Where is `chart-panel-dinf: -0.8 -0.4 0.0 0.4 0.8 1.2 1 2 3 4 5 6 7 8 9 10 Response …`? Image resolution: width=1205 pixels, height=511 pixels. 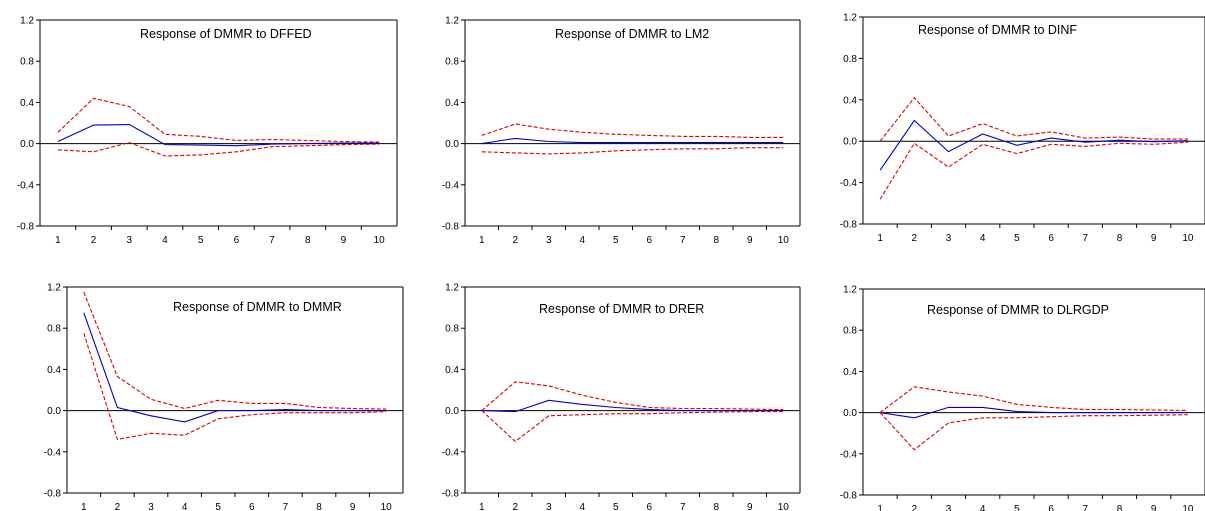
chart-panel-dinf: -0.8 -0.4 0.0 0.4 0.8 1.2 1 2 3 4 5 6 7 8 9 10 Response … is located at coordinates (1022, 128).